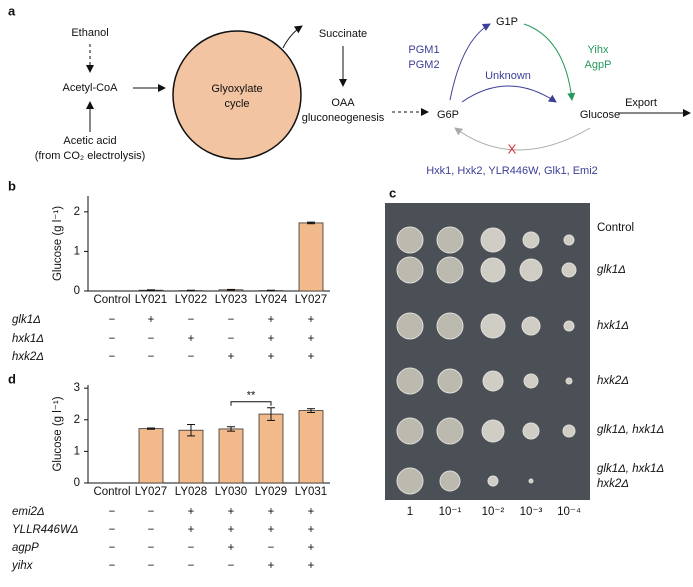 The width and height of the screenshot is (693, 587). Describe the element at coordinates (423, 50) in the screenshot. I see `enzyme-label: PGM1` at that location.